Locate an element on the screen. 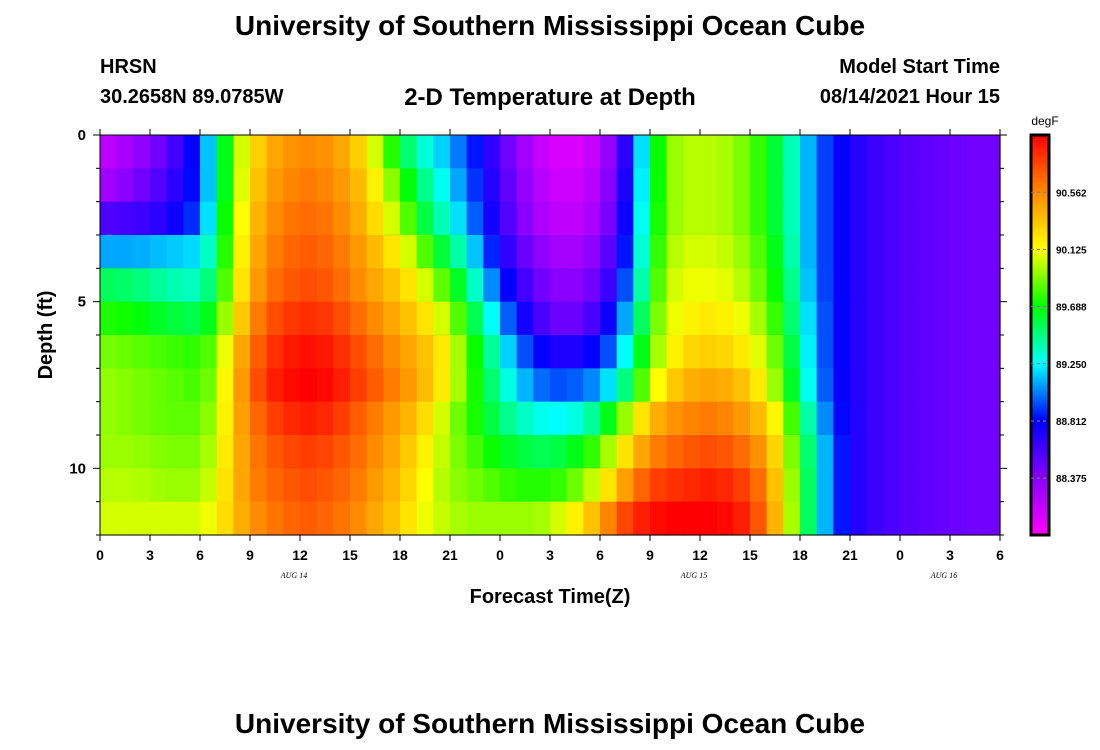 The image size is (1100, 750). station-name: HRSN is located at coordinates (128, 67).